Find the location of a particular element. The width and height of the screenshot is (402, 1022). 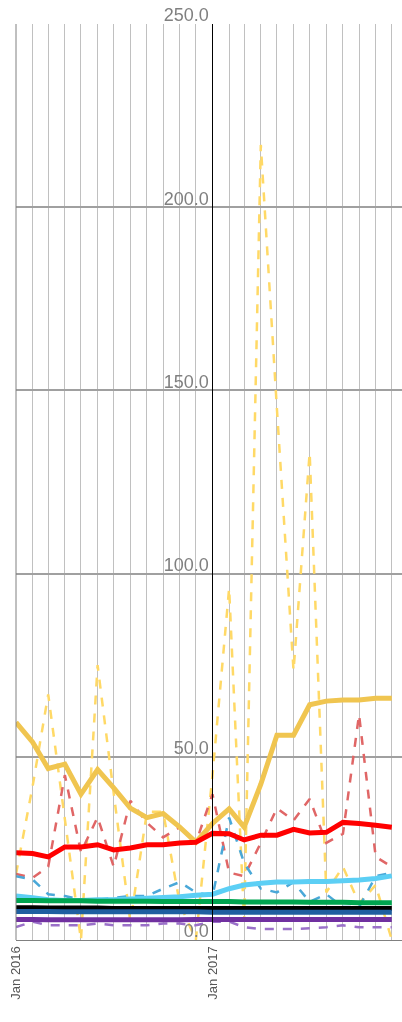

x-tick-label: Jan 2016 is located at coordinates (16, 973).